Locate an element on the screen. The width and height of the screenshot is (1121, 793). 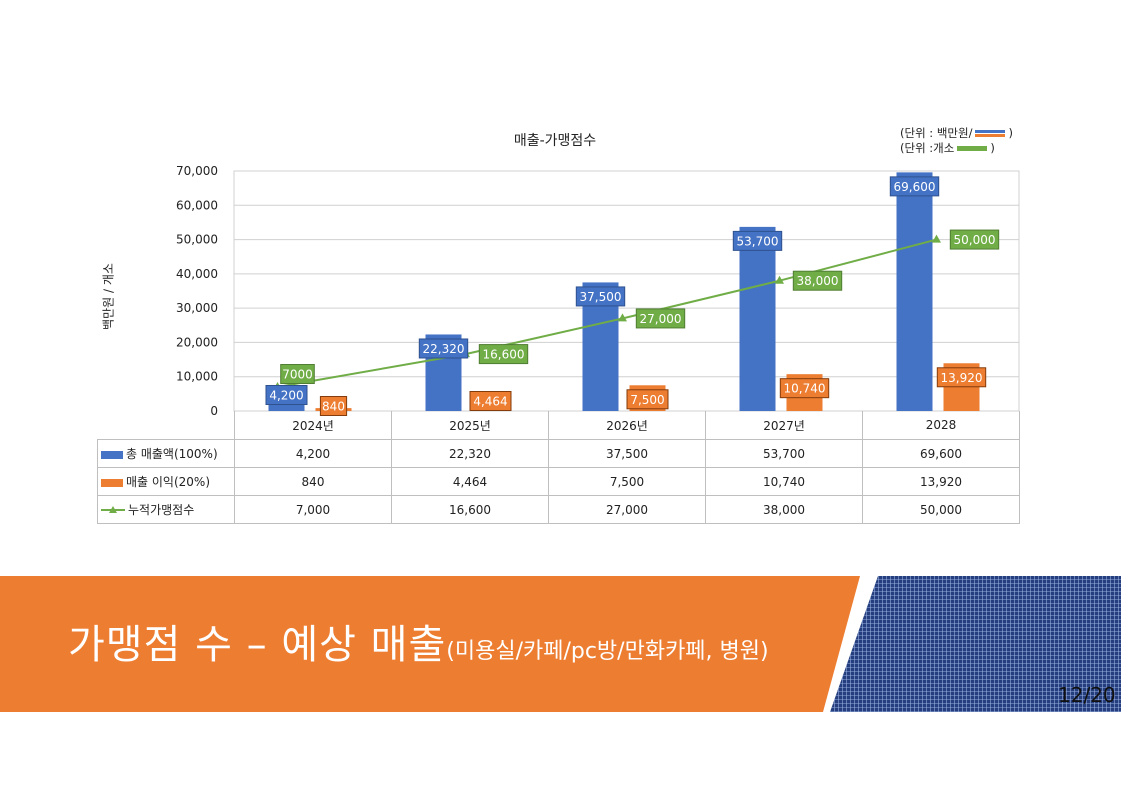
data-label-total-sales: 53,700 is located at coordinates (758, 241).